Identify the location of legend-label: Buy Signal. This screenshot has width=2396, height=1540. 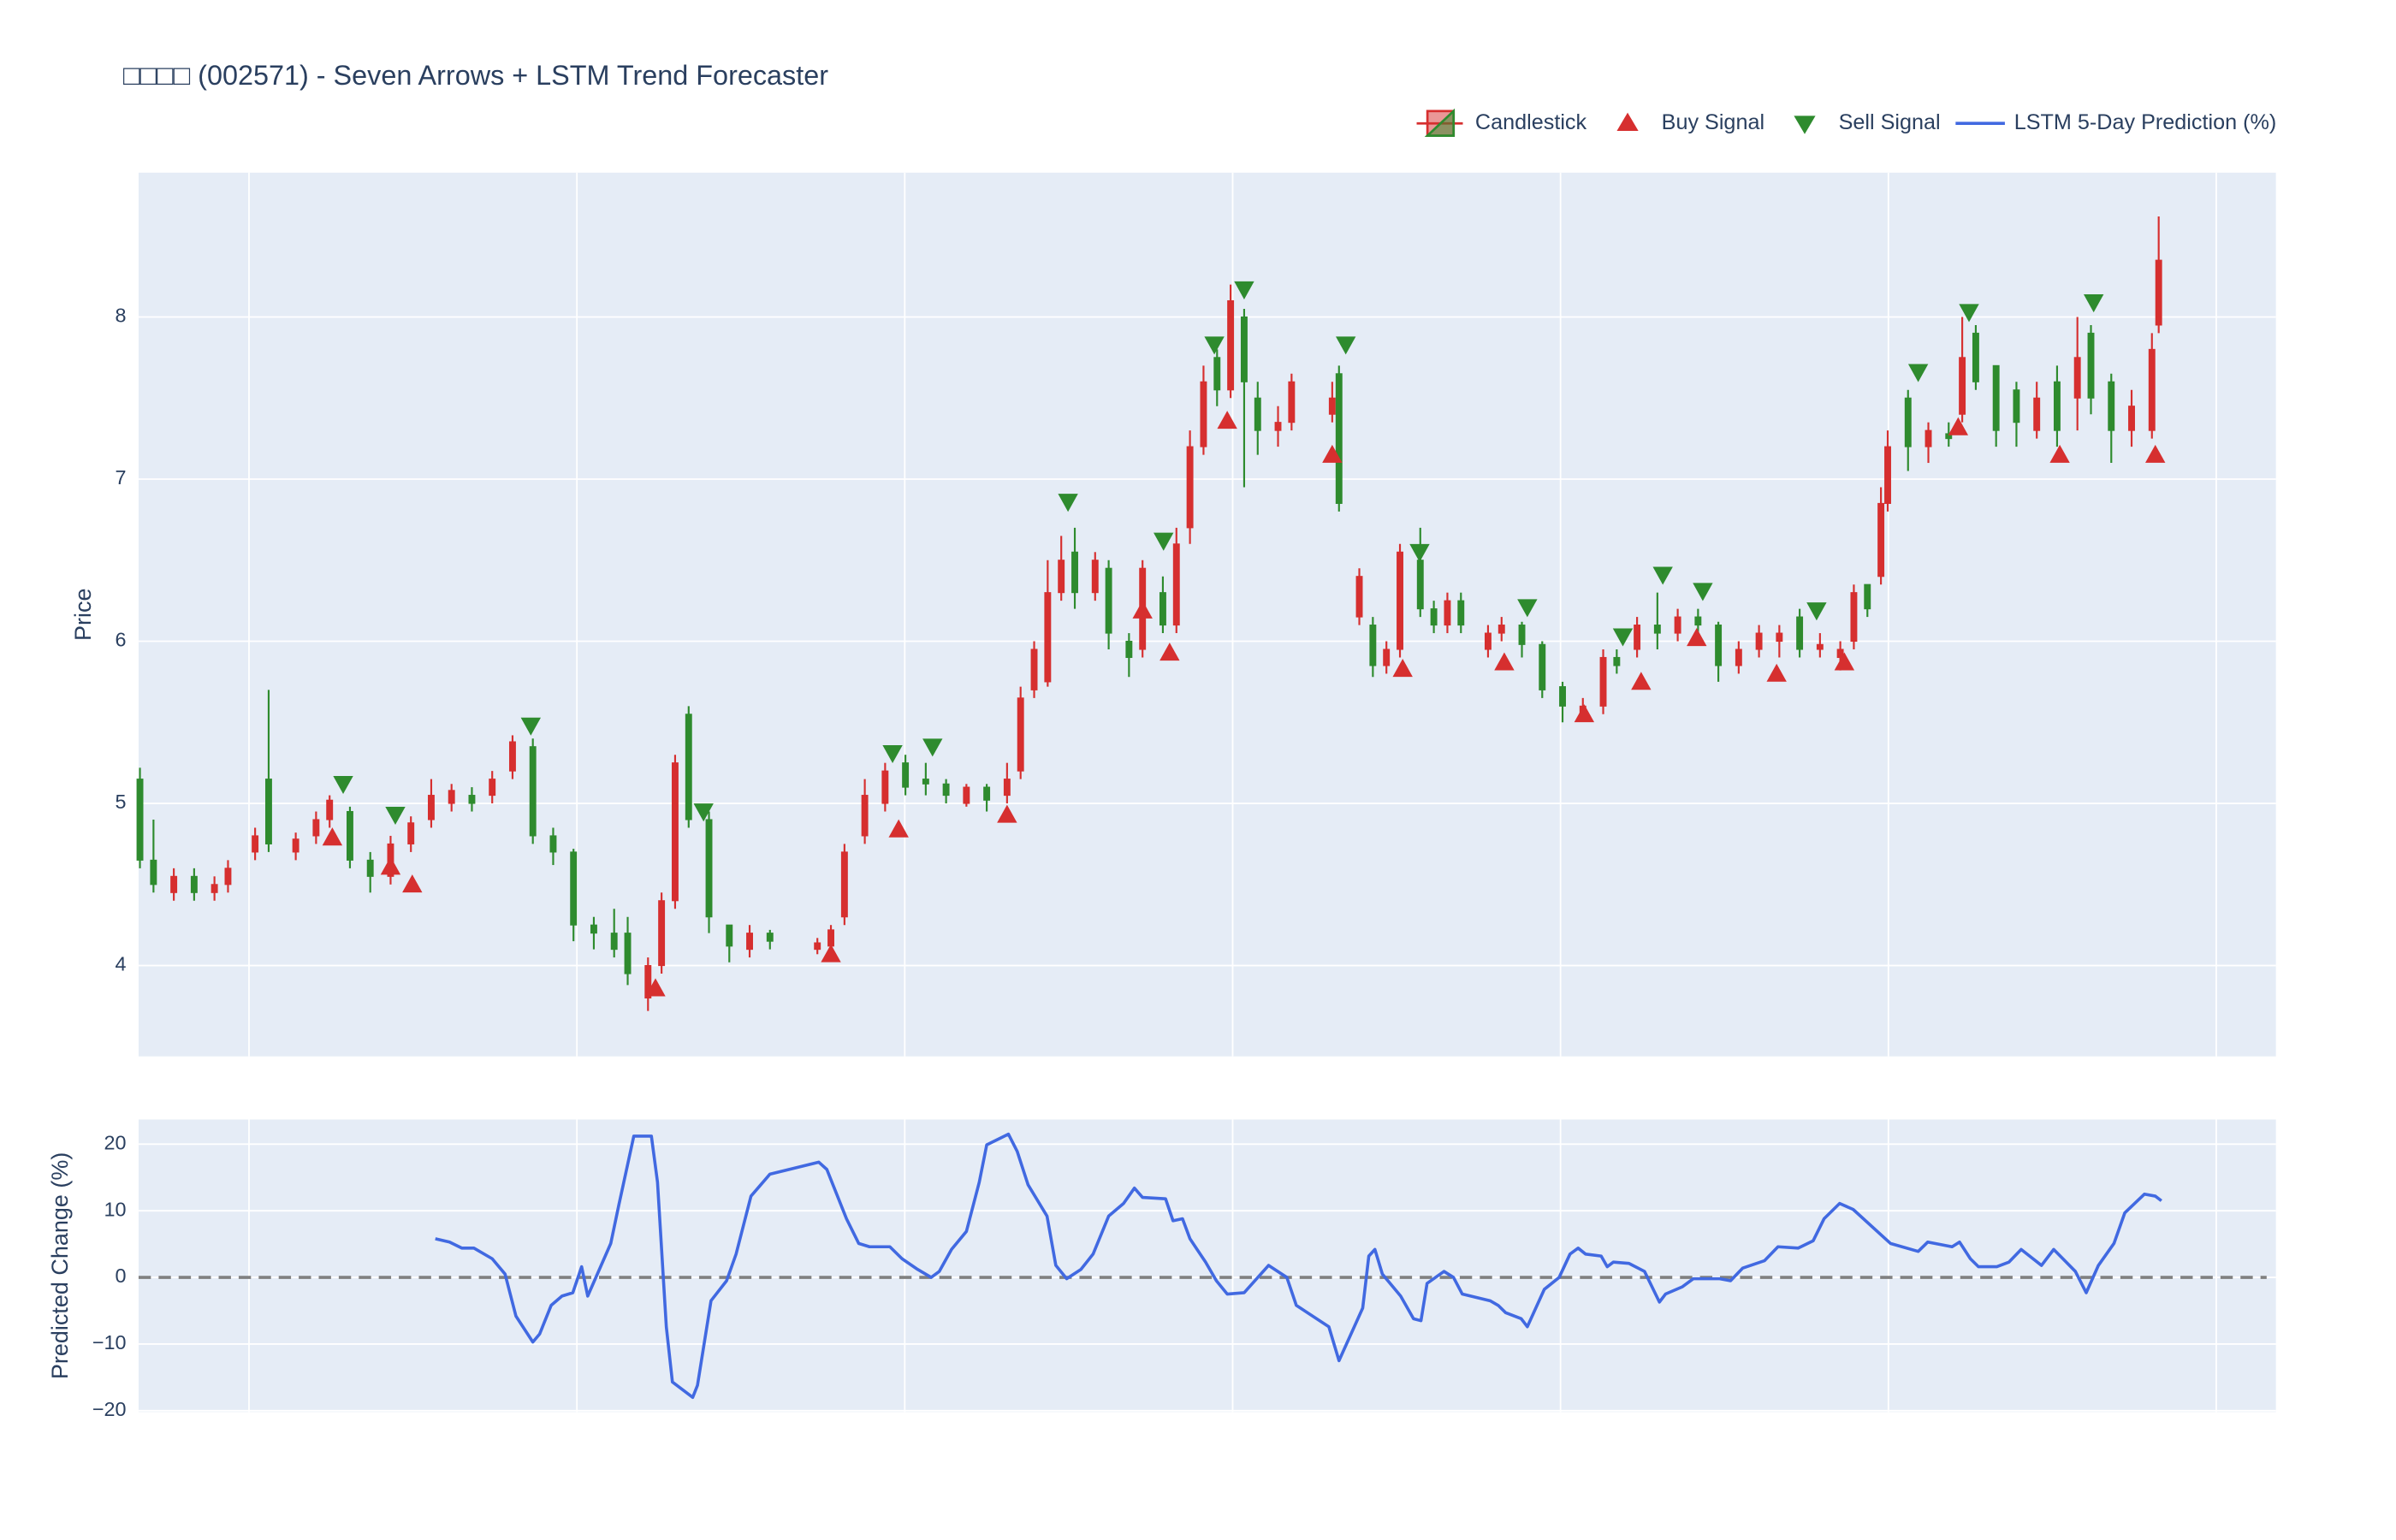
(1713, 122).